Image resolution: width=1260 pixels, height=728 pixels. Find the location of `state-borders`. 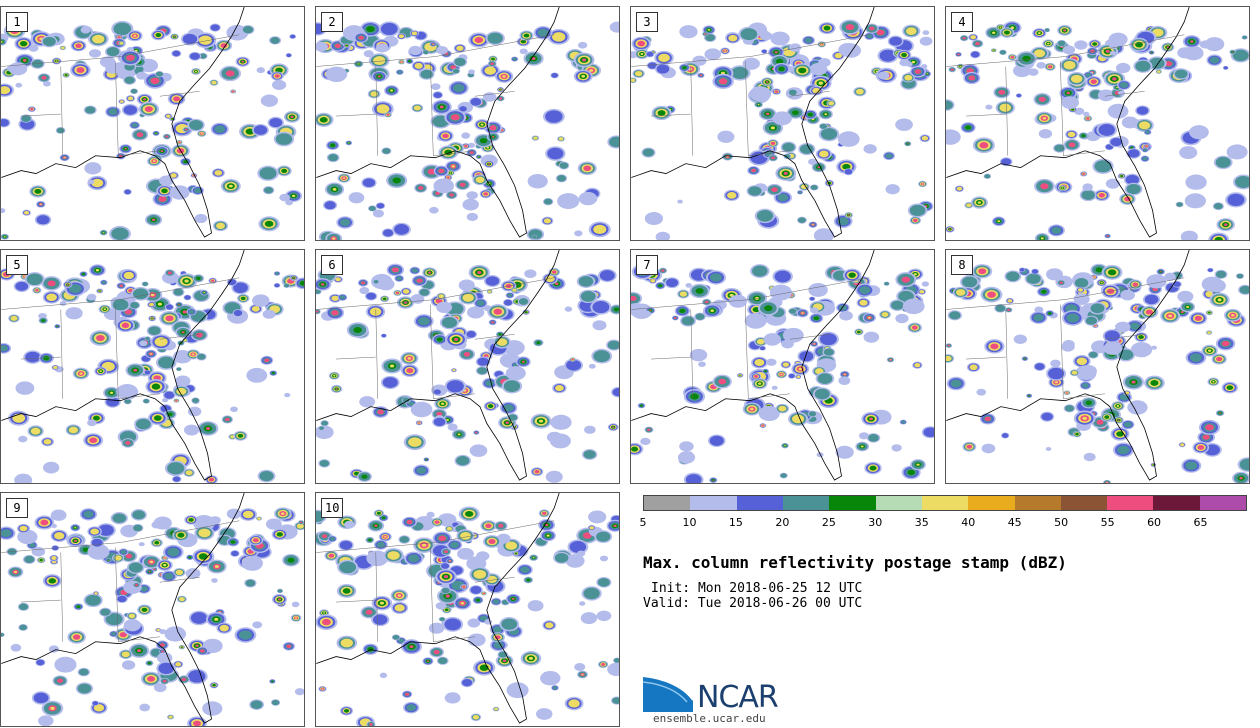

state-borders is located at coordinates (120, 95).